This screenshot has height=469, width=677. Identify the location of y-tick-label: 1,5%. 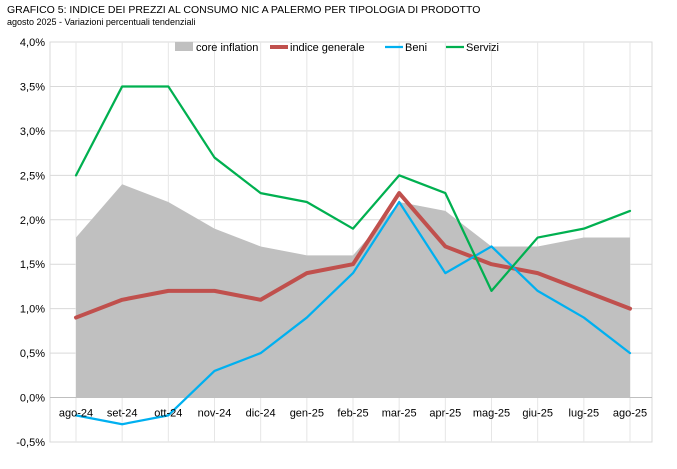
(32, 265).